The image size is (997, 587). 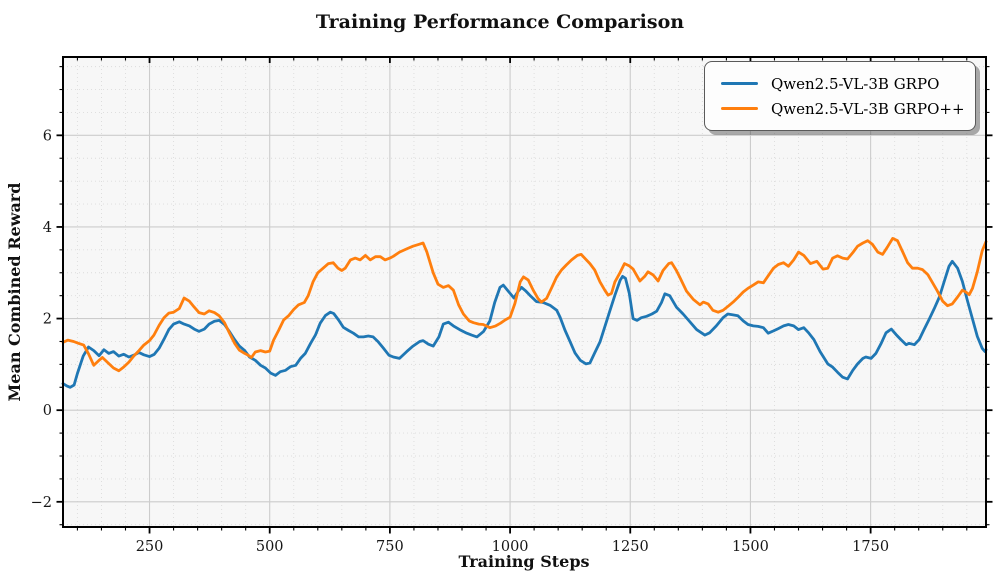 I want to click on x-tick-label: 1750, so click(x=870, y=547).